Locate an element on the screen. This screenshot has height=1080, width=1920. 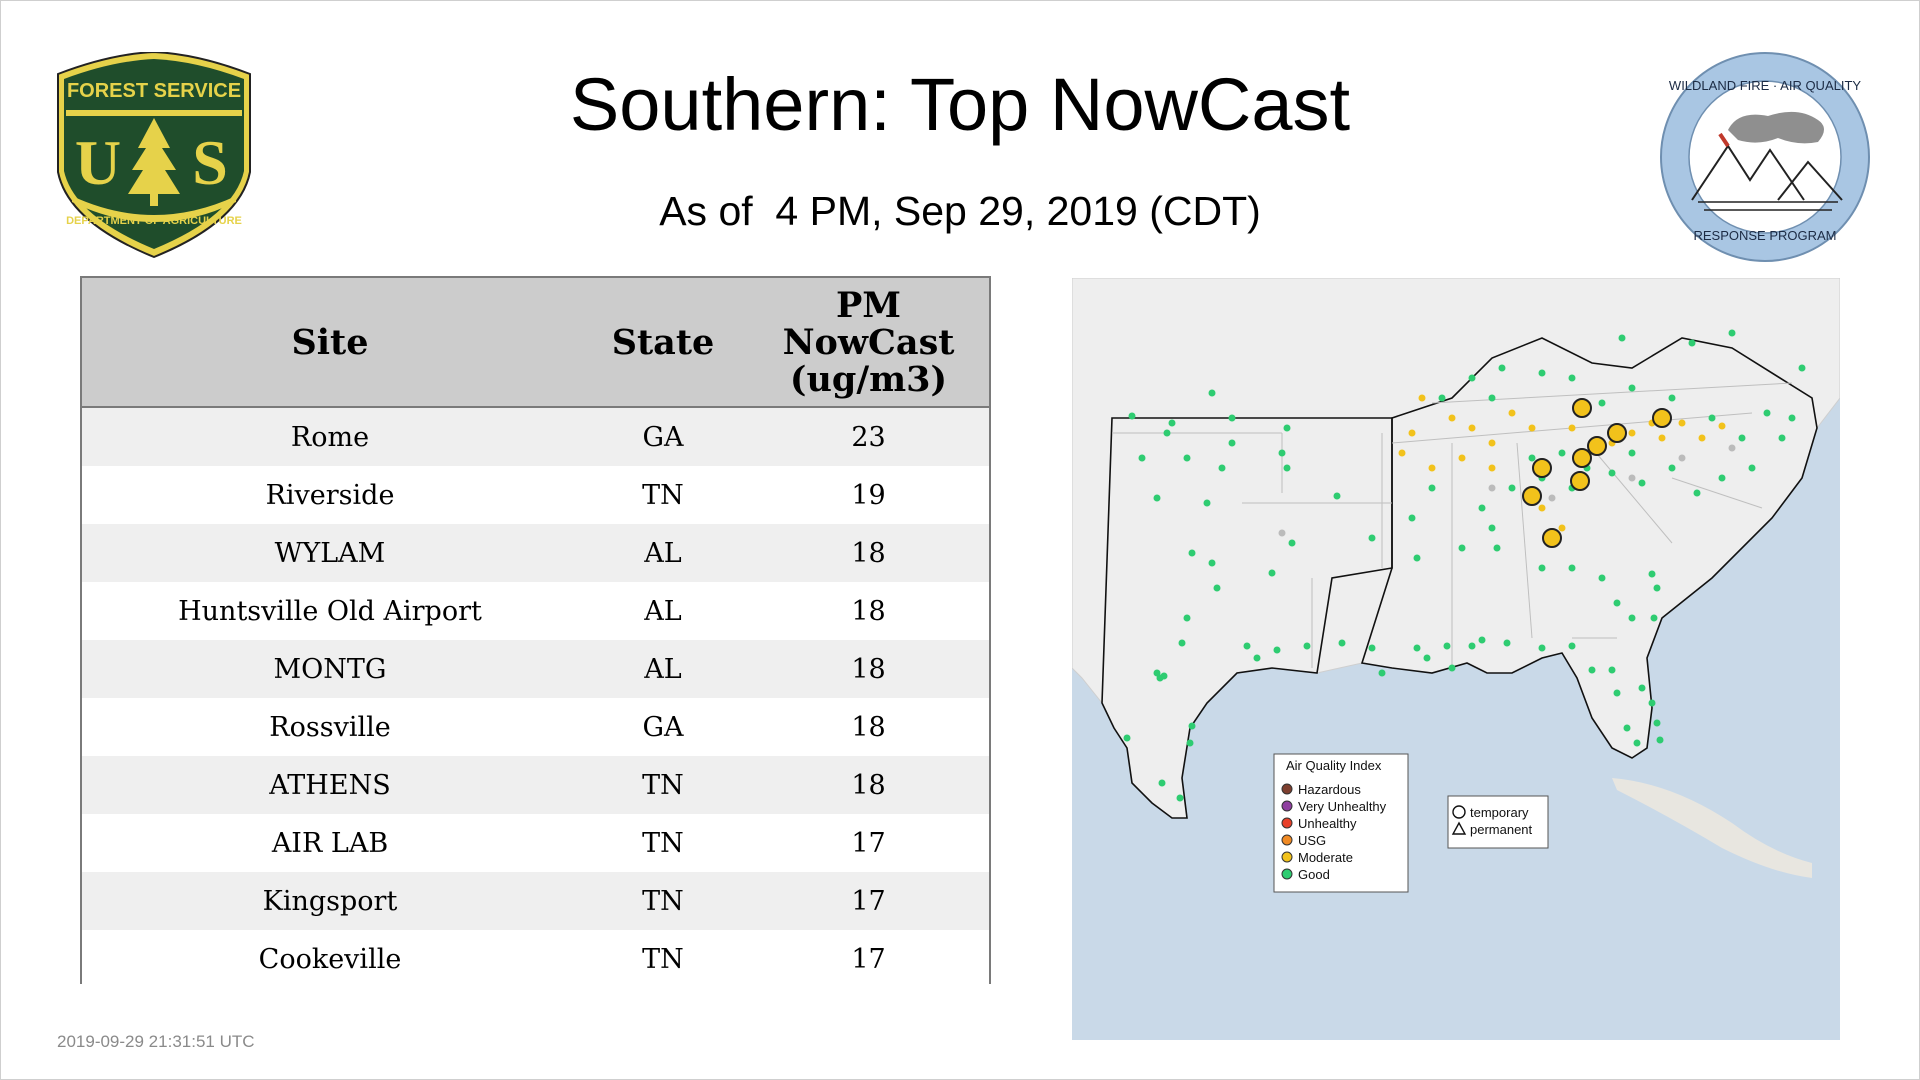
cell-site: Cookeville is located at coordinates (330, 959).